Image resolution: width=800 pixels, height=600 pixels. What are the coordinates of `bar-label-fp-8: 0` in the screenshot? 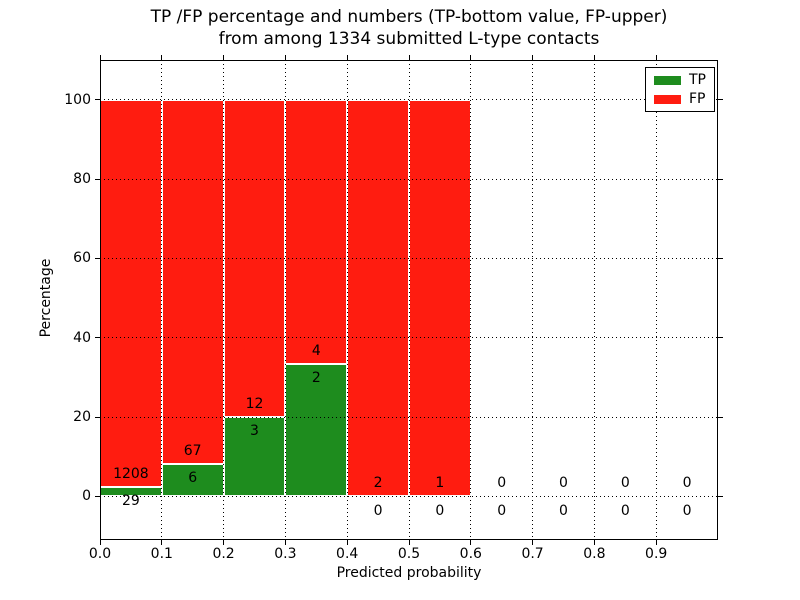 It's located at (625, 483).